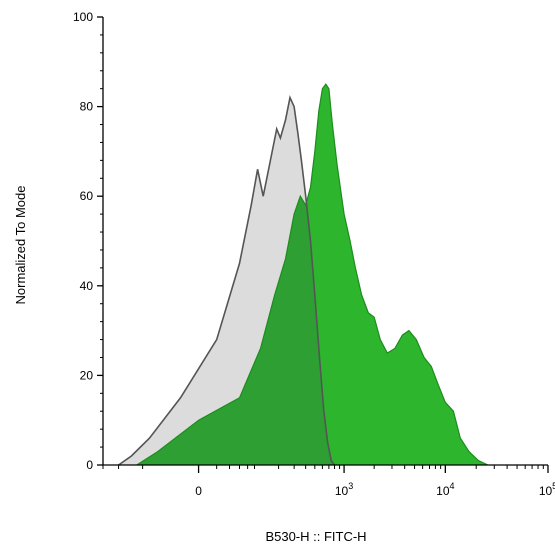 Image resolution: width=555 pixels, height=550 pixels. What do you see at coordinates (87, 375) in the screenshot?
I see `y-tick-label: 20` at bounding box center [87, 375].